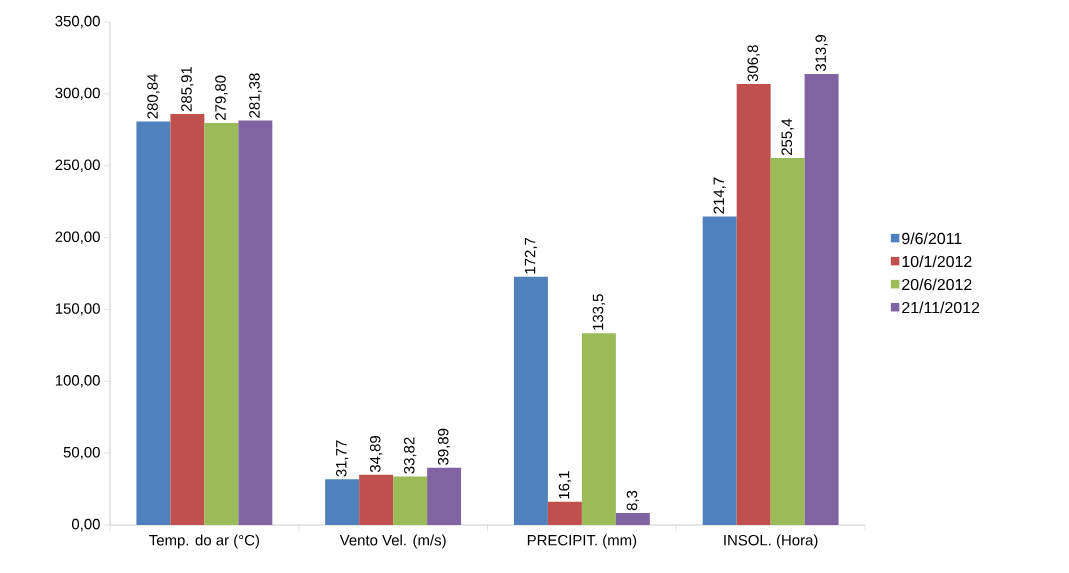 This screenshot has width=1069, height=573. What do you see at coordinates (787, 136) in the screenshot?
I see `data-label: 255,4` at bounding box center [787, 136].